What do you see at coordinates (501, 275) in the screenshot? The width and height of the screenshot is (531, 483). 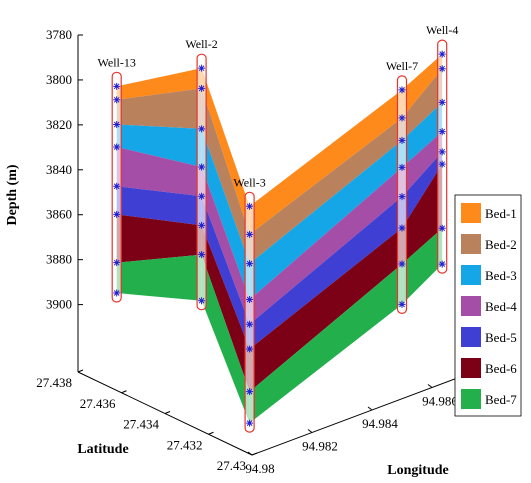 I see `legend-label: Bed-3` at bounding box center [501, 275].